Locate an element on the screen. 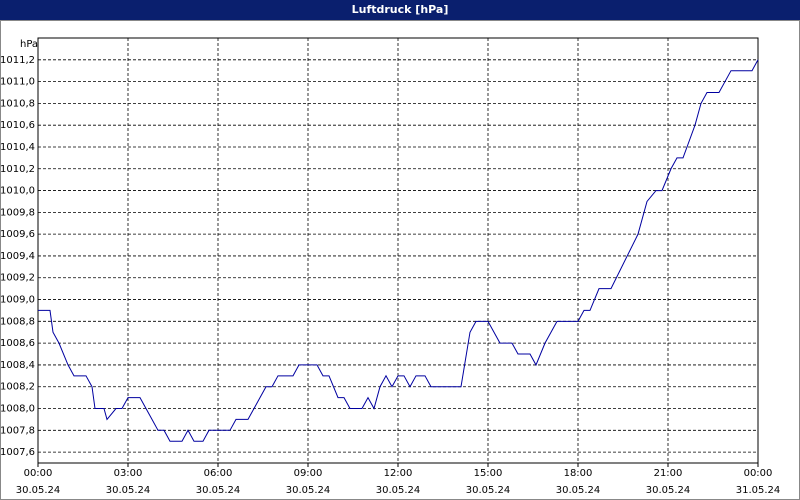  x-tick-label: 21:00 30.05.24 is located at coordinates (668, 482).